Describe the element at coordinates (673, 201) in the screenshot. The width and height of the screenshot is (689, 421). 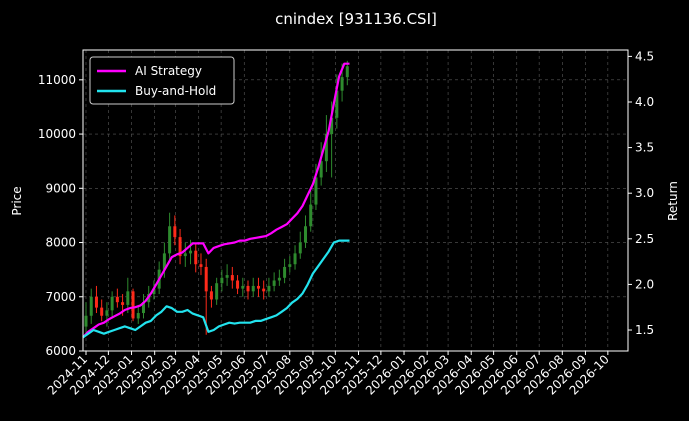
I see `y-axis-right-title: Return` at that location.